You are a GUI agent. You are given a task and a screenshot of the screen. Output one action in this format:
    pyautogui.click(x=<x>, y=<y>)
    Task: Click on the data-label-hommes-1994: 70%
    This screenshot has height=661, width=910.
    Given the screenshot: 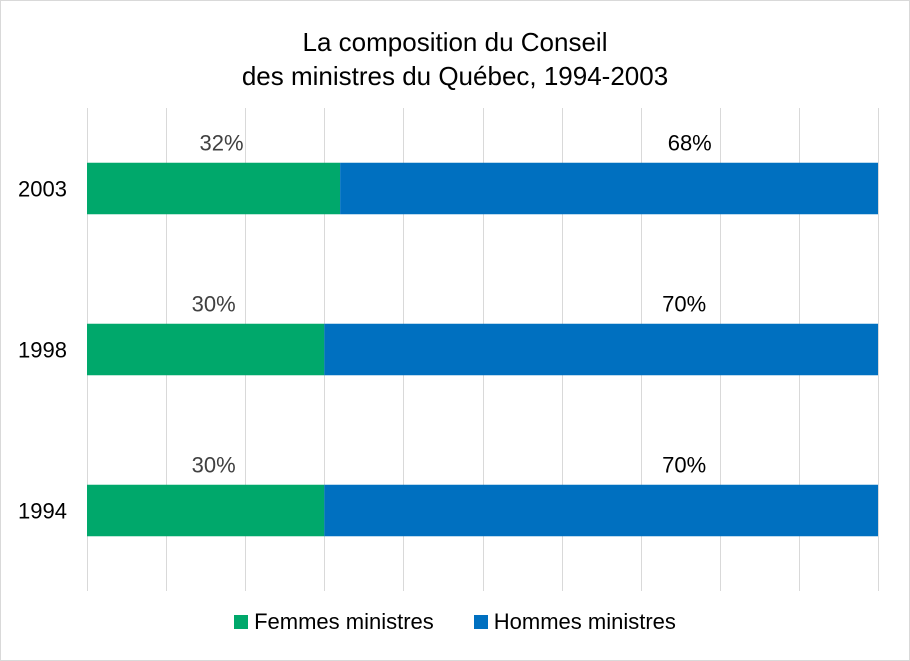 What is the action you would take?
    pyautogui.click(x=684, y=465)
    